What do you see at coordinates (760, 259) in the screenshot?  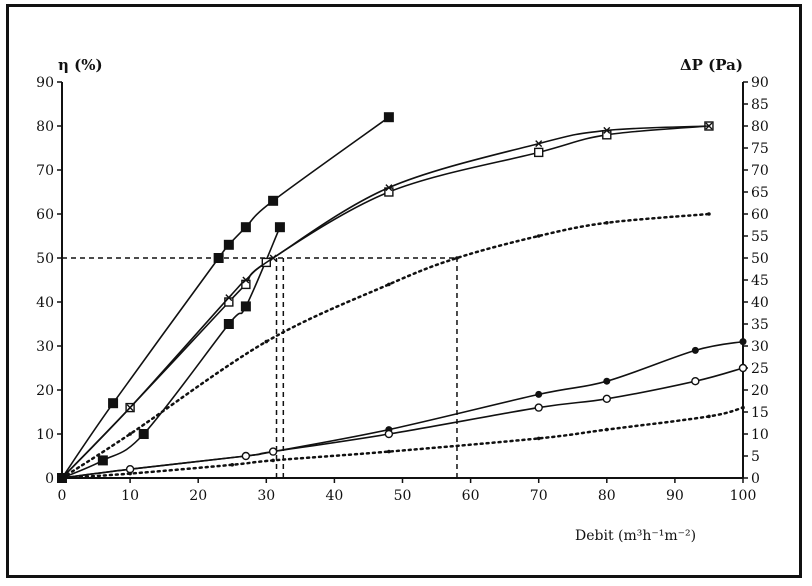 I see `y-right-tick-label: 50` at bounding box center [760, 259].